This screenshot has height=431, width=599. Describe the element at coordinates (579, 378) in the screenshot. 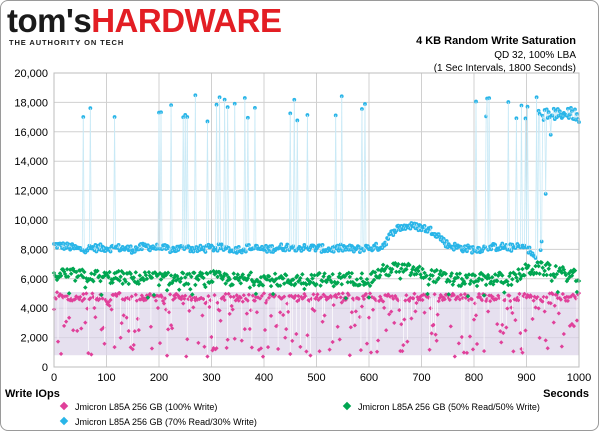

I see `x-tick-label: 1000` at that location.